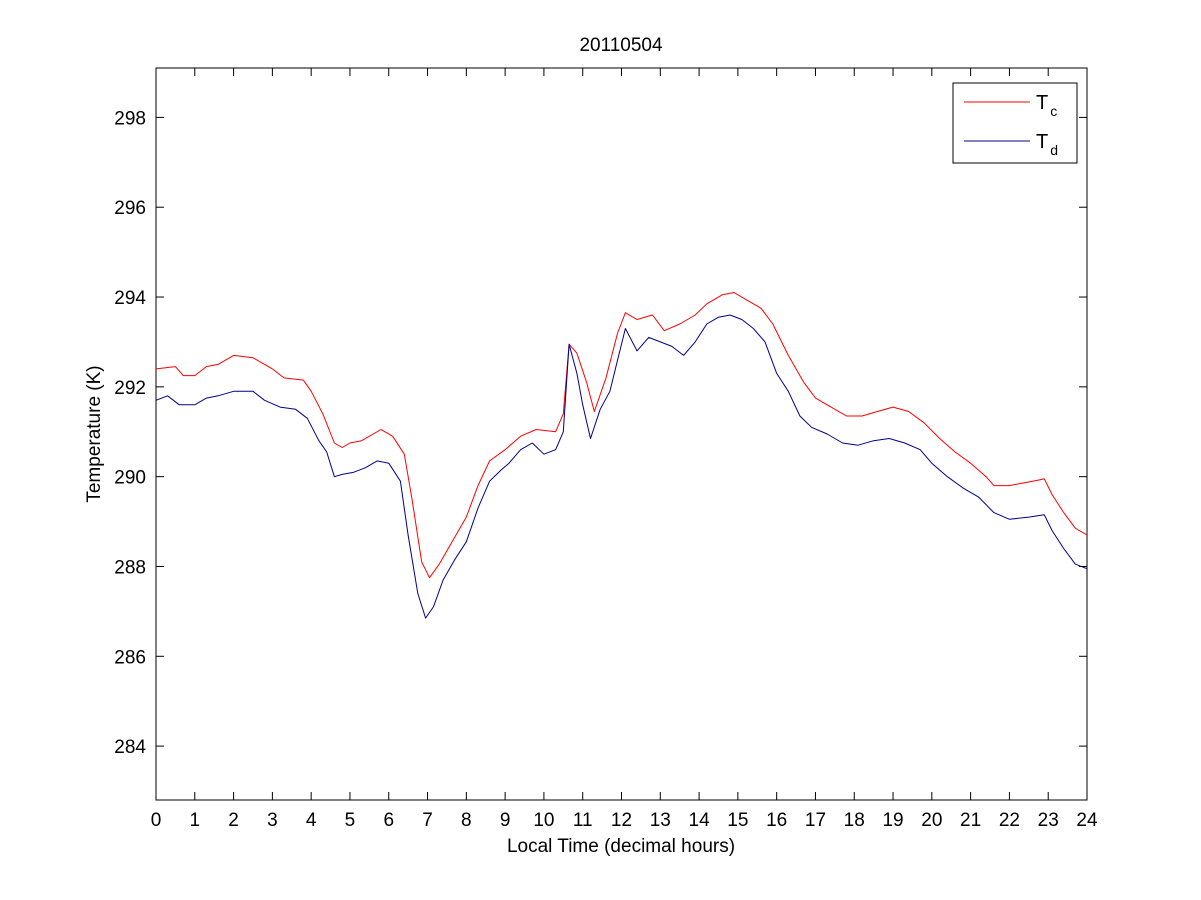 This screenshot has width=1201, height=900. Describe the element at coordinates (700, 820) in the screenshot. I see `x-tick-label: 14` at that location.